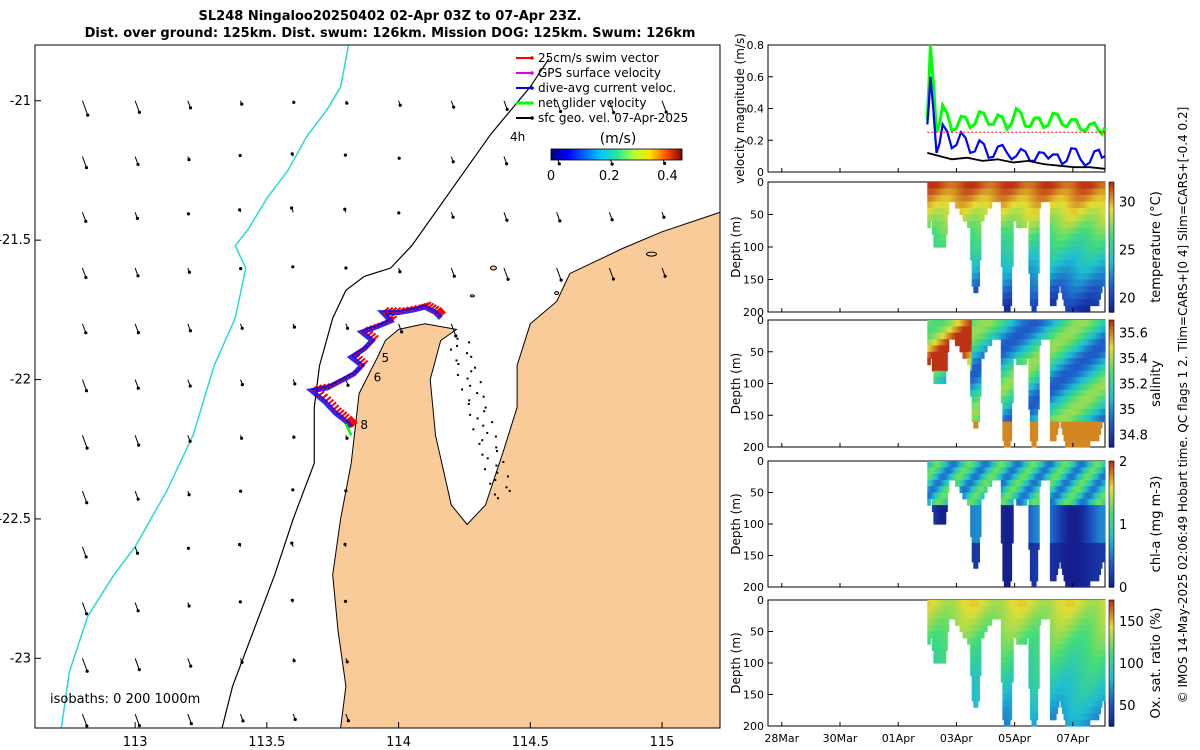  What do you see at coordinates (616, 154) in the screenshot?
I see `map-colorbar-frame` at bounding box center [616, 154].